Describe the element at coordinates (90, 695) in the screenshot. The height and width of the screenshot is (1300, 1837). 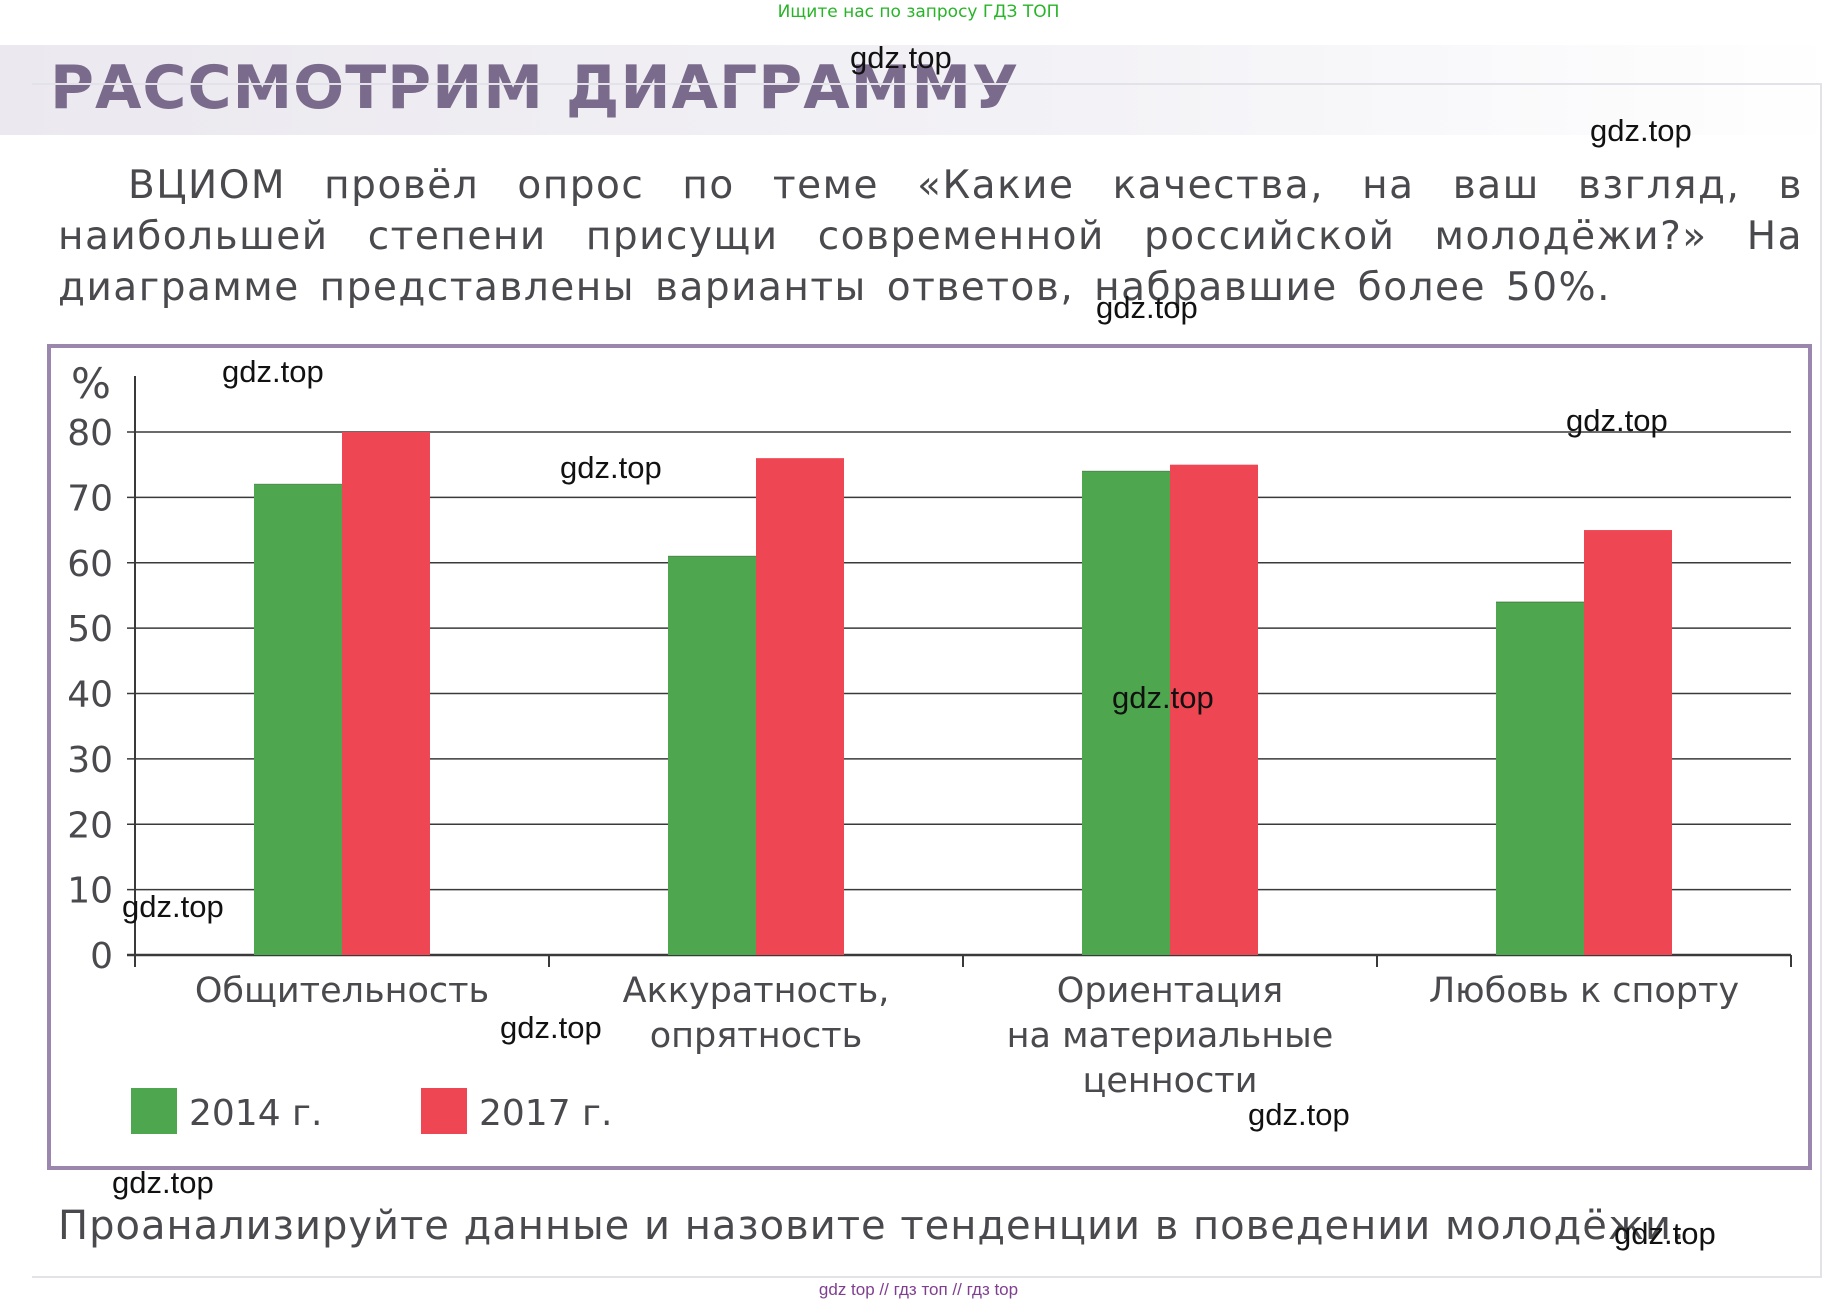
I see `y-tick-label: 40` at that location.